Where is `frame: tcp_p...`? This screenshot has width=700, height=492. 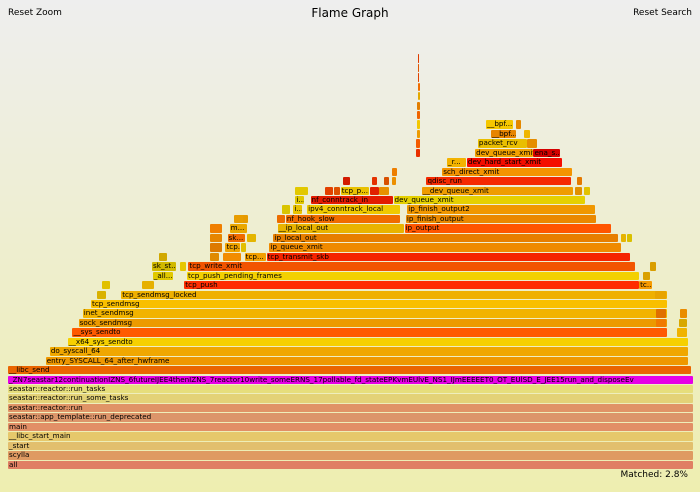
frame: tcp_p... is located at coordinates (354, 190).